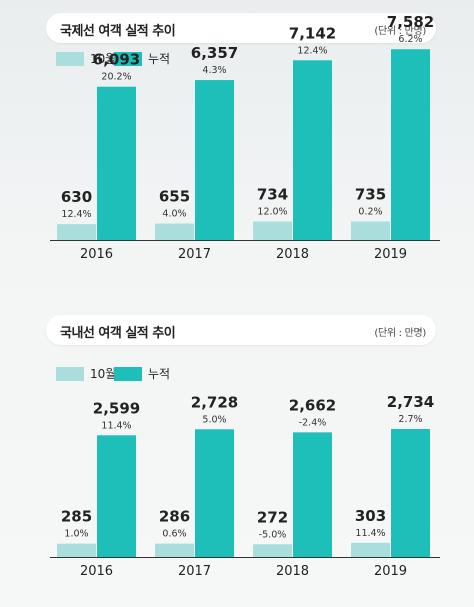  I want to click on growth-label: -2.4%, so click(313, 422).